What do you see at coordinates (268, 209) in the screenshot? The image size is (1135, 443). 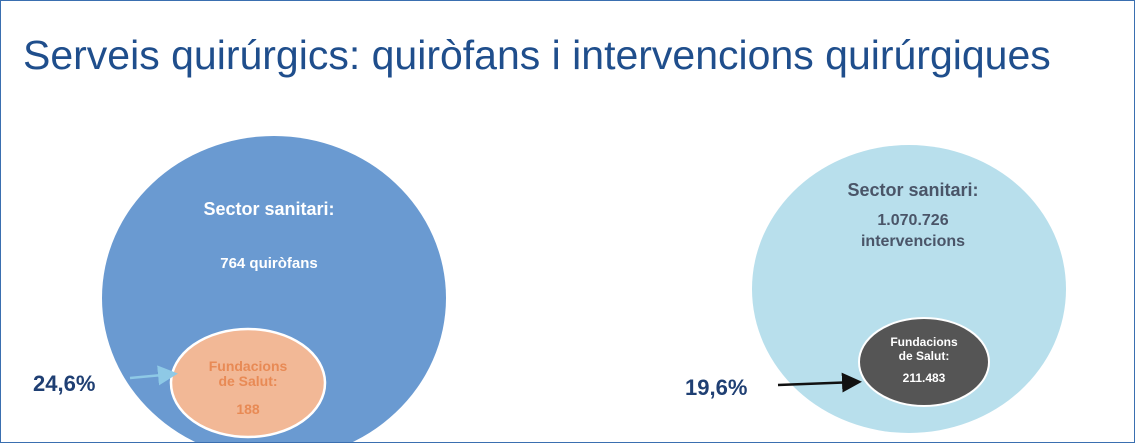 I see `left-outer-heading: Sector sanitari:` at bounding box center [268, 209].